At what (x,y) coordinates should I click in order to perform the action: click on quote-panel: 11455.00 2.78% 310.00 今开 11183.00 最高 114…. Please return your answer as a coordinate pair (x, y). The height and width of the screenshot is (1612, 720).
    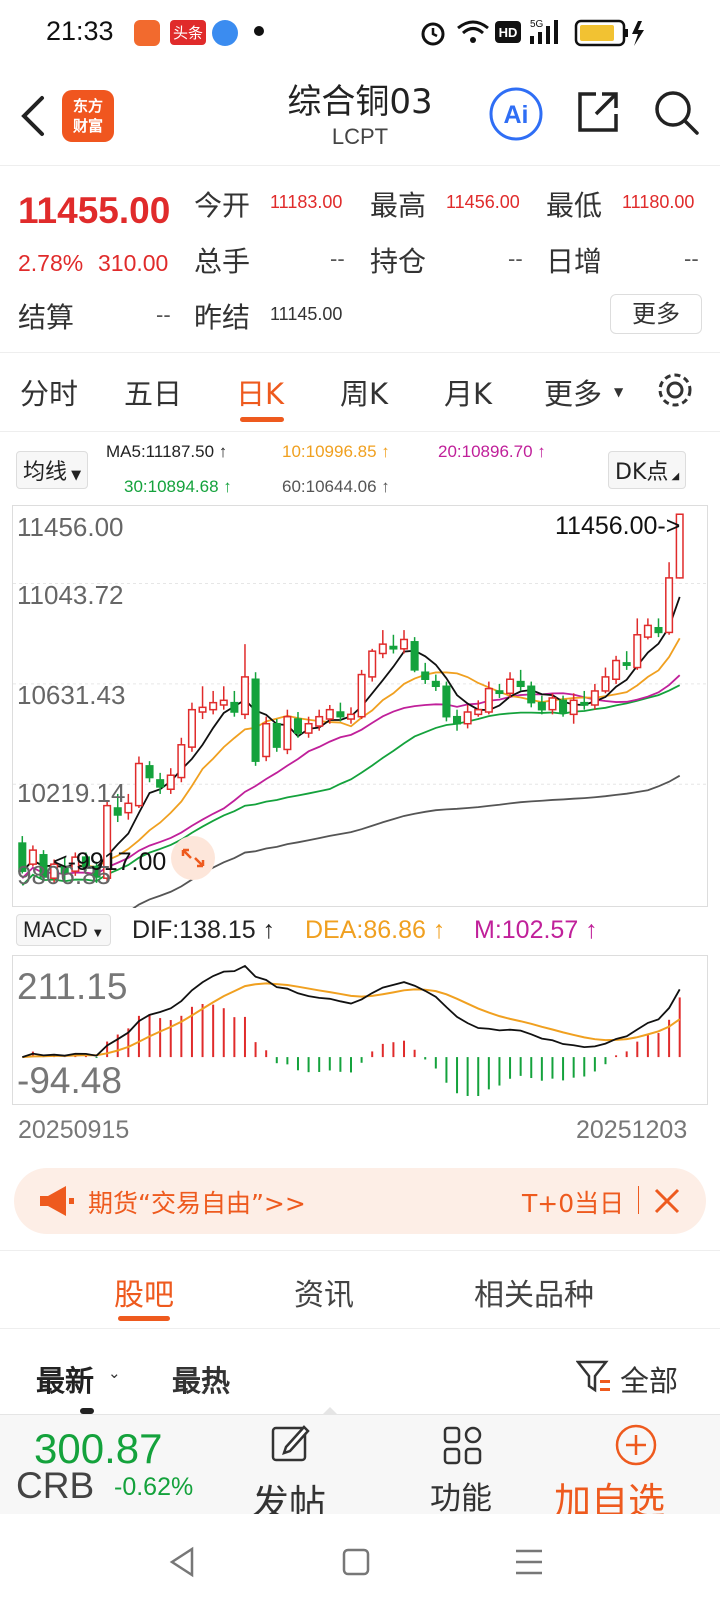
    Looking at the image, I should click on (360, 259).